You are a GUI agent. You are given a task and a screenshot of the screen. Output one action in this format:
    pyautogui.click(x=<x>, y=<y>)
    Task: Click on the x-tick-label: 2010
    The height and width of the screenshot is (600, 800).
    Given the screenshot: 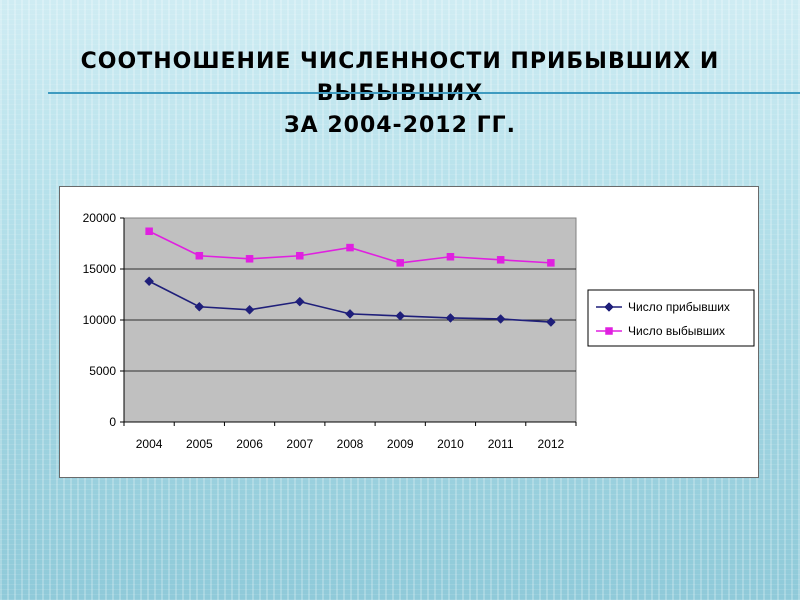 What is the action you would take?
    pyautogui.click(x=450, y=444)
    